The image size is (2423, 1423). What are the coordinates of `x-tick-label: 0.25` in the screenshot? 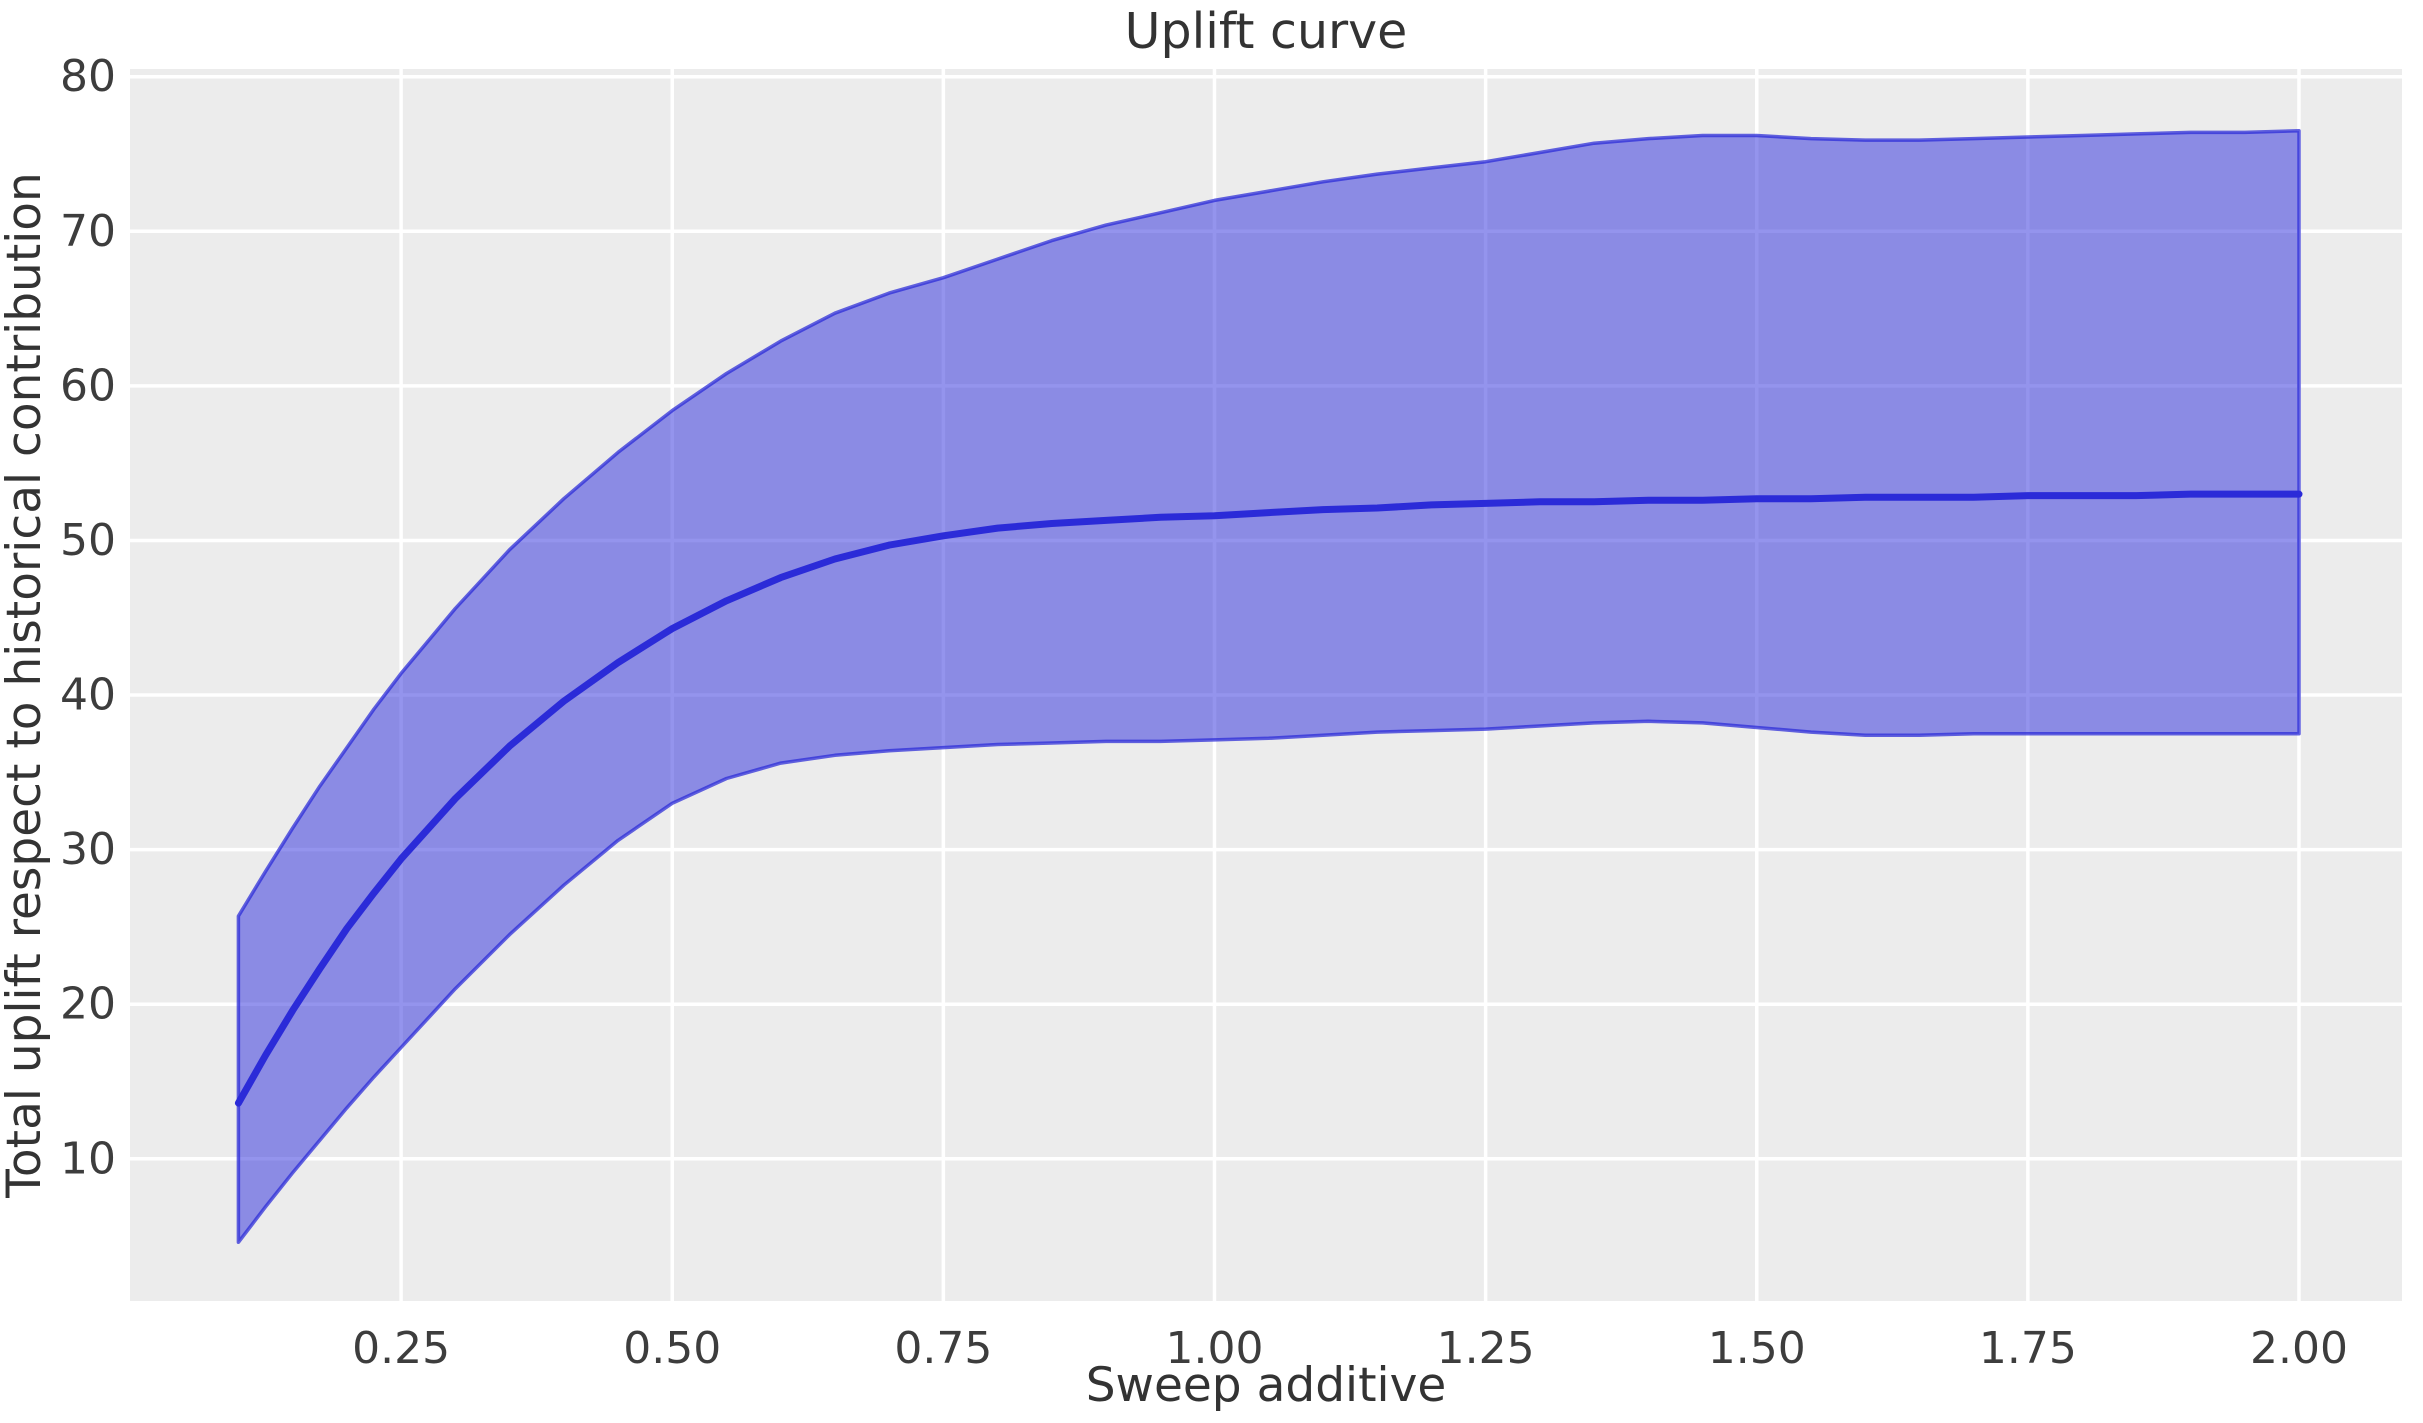 It's located at (401, 1348).